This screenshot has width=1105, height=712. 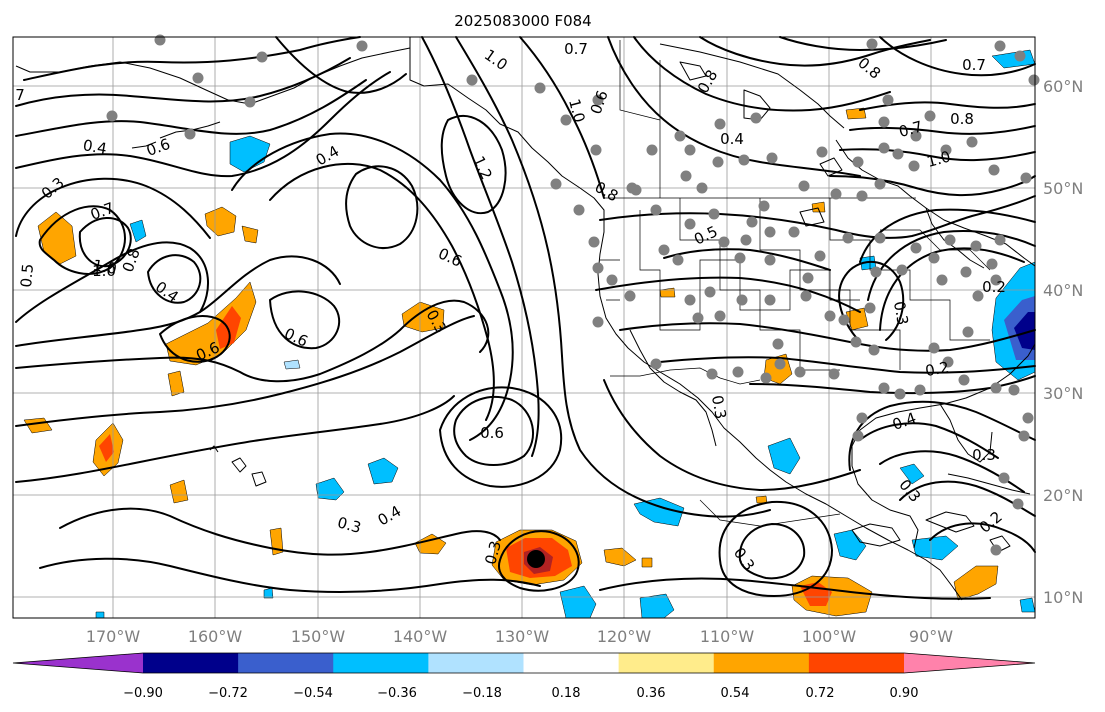 I want to click on colorbar-outline, so click(x=524, y=663).